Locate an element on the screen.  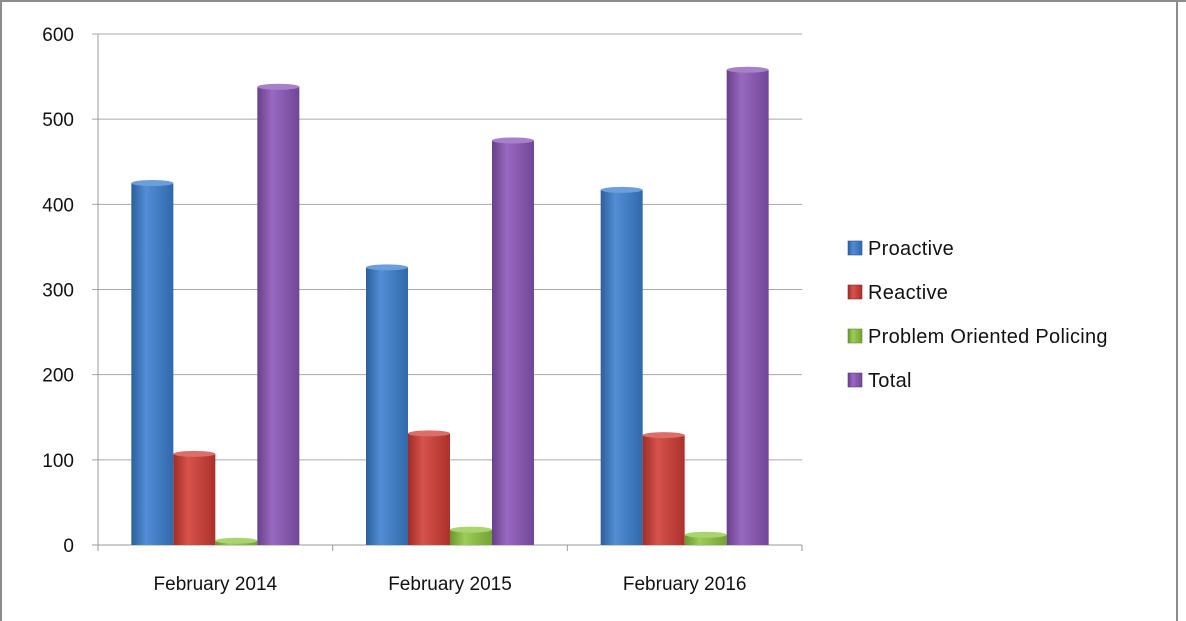
x-axis-tick-labels: February 2014 February 2015 February 2016 is located at coordinates (450, 584).